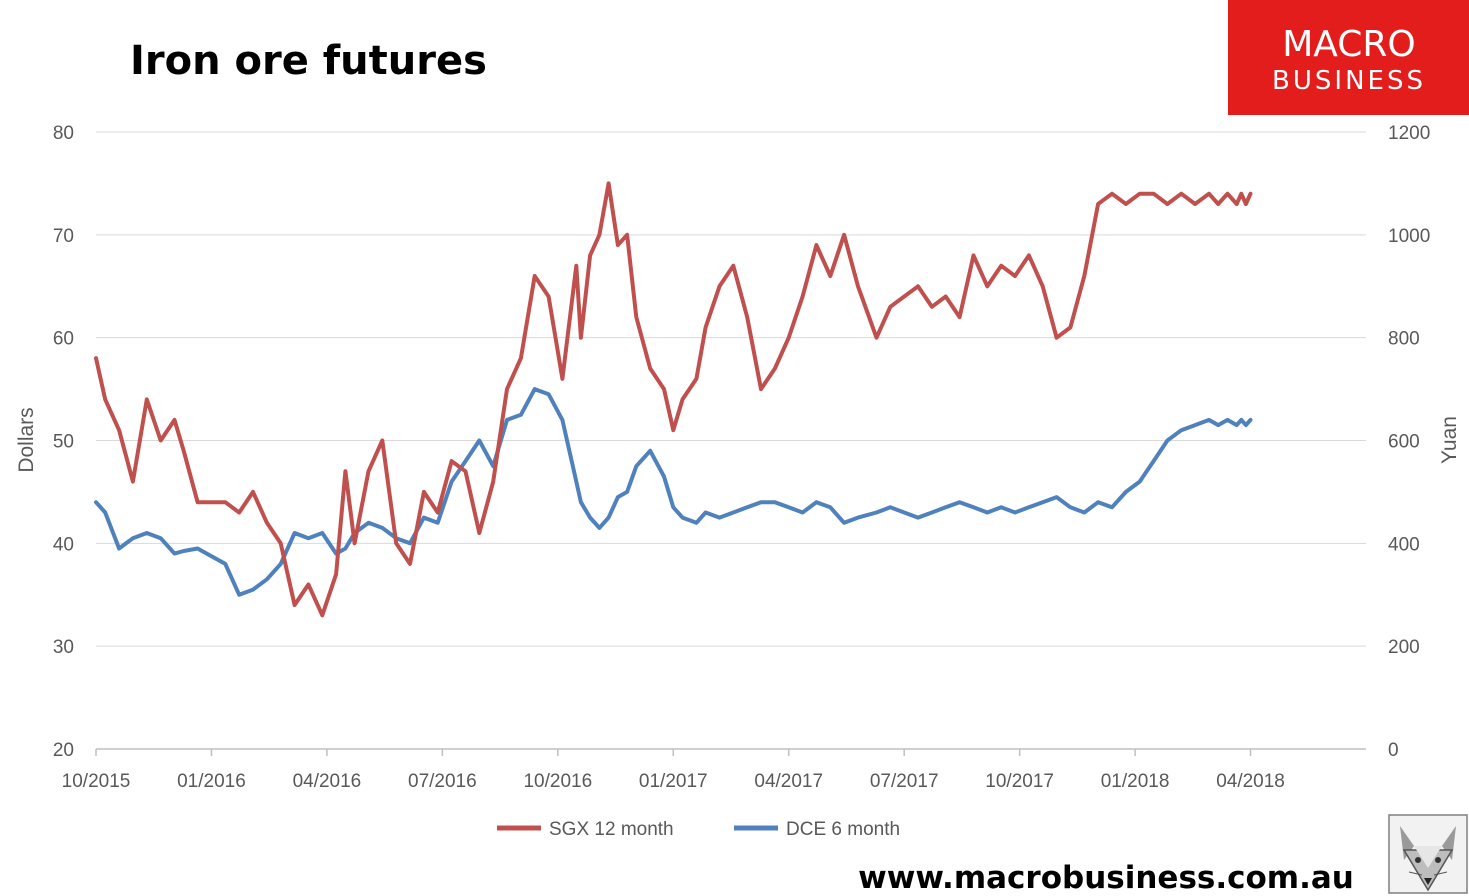  What do you see at coordinates (1404, 544) in the screenshot?
I see `y2-tick-label: 400` at bounding box center [1404, 544].